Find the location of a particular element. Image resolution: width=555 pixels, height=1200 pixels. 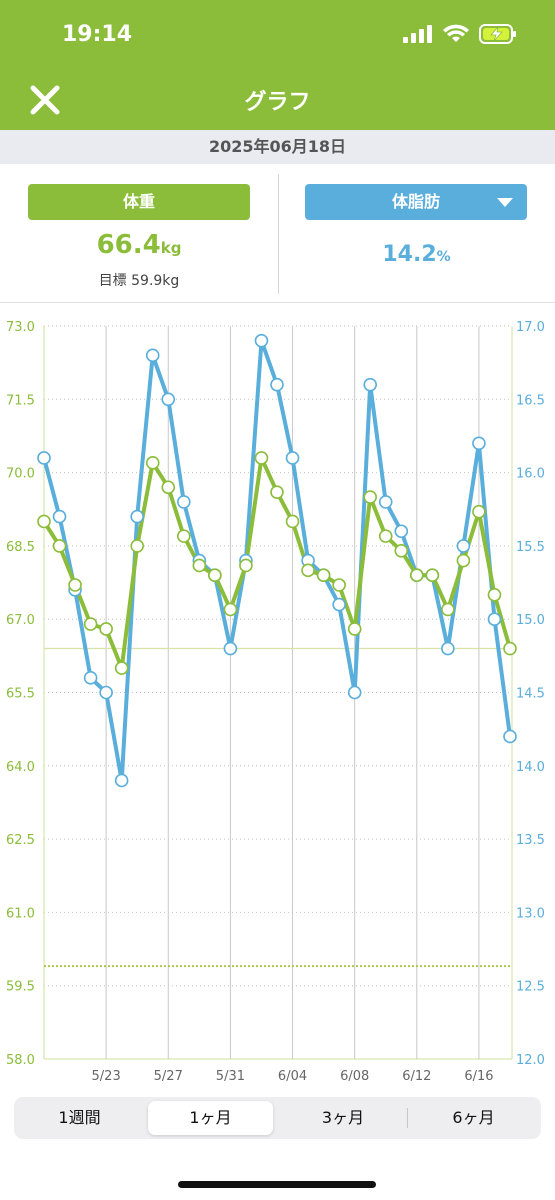

panel-divider is located at coordinates (278, 234).